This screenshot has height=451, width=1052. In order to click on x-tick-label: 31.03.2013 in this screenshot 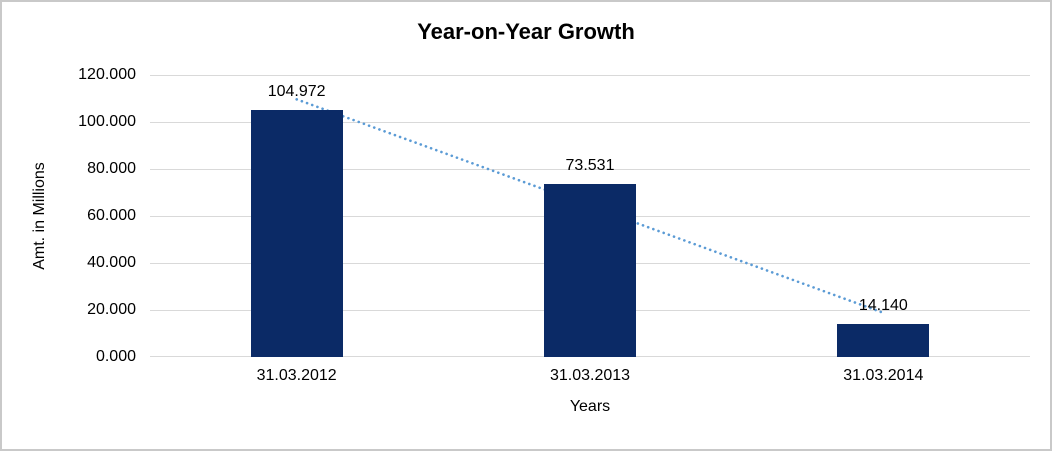, I will do `click(590, 375)`.